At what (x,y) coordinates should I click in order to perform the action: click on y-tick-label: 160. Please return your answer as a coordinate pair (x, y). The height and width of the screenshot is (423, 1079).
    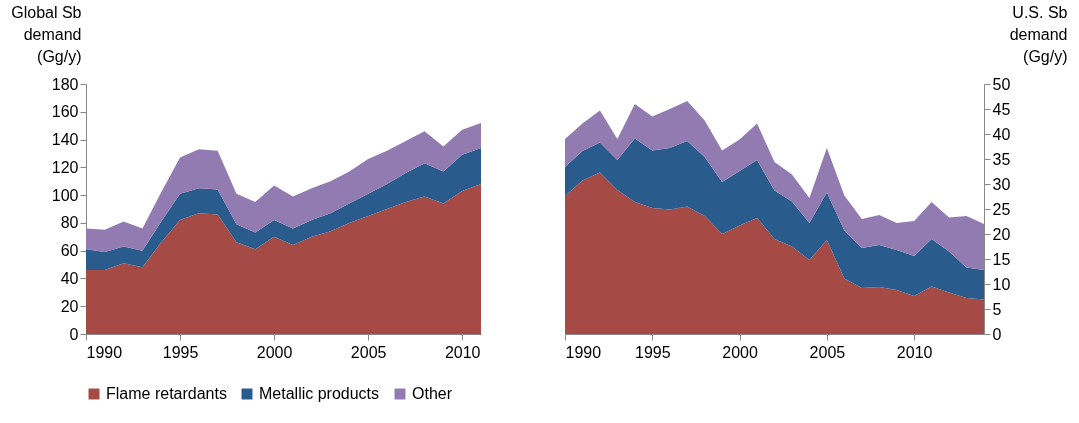
    Looking at the image, I should click on (65, 112).